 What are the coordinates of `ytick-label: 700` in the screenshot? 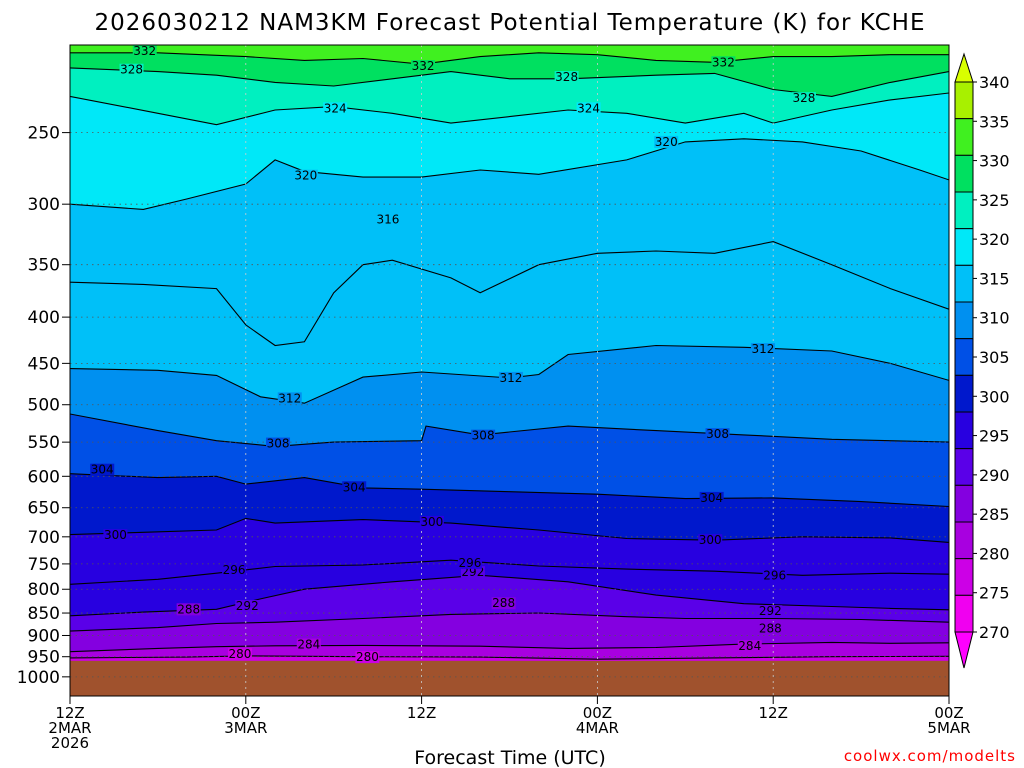 It's located at (44, 538).